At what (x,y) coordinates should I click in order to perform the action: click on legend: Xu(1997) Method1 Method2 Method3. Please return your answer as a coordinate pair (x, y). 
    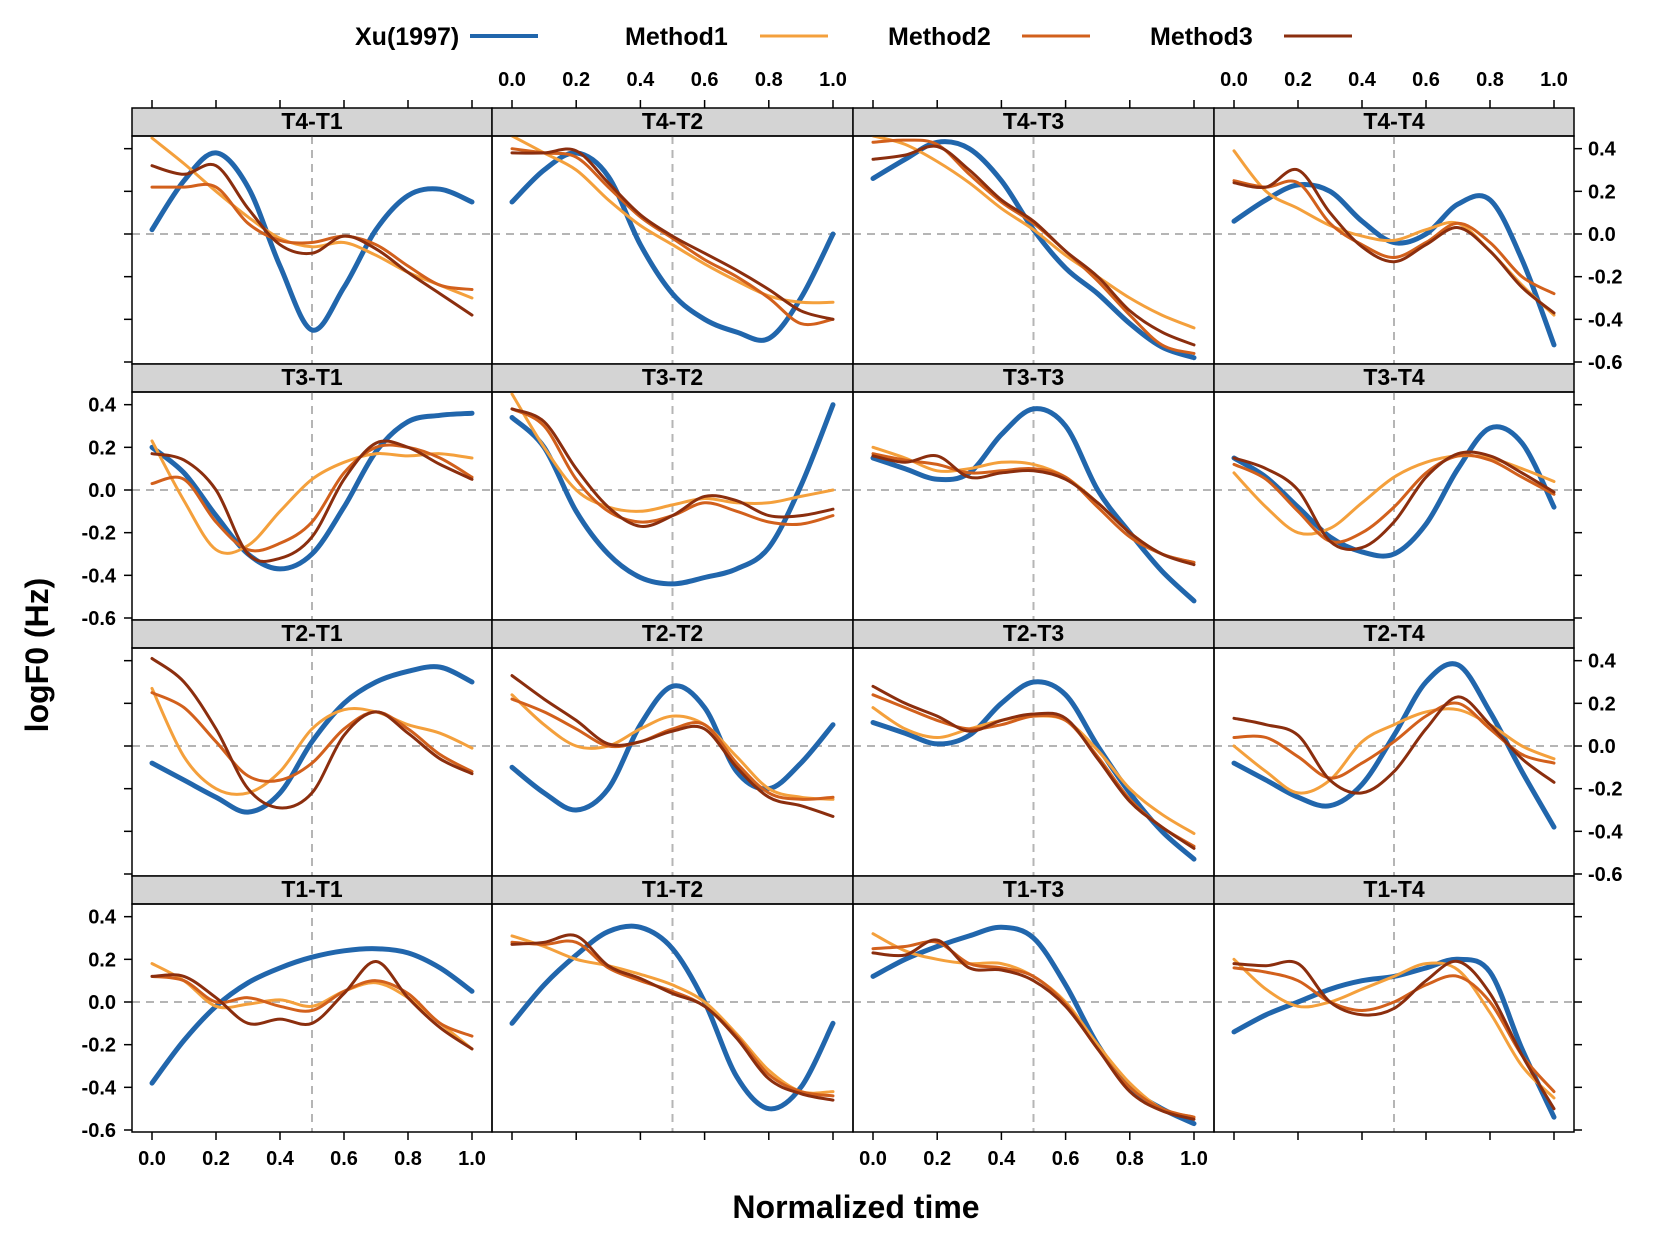
    Looking at the image, I should click on (853, 37).